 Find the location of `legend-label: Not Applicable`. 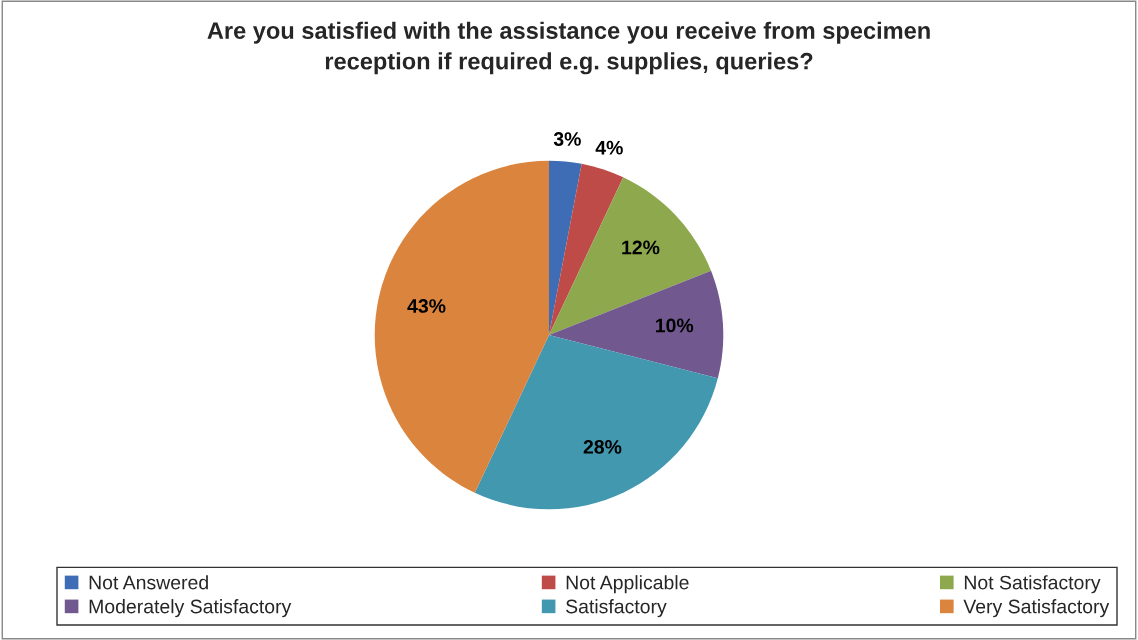

legend-label: Not Applicable is located at coordinates (627, 584).